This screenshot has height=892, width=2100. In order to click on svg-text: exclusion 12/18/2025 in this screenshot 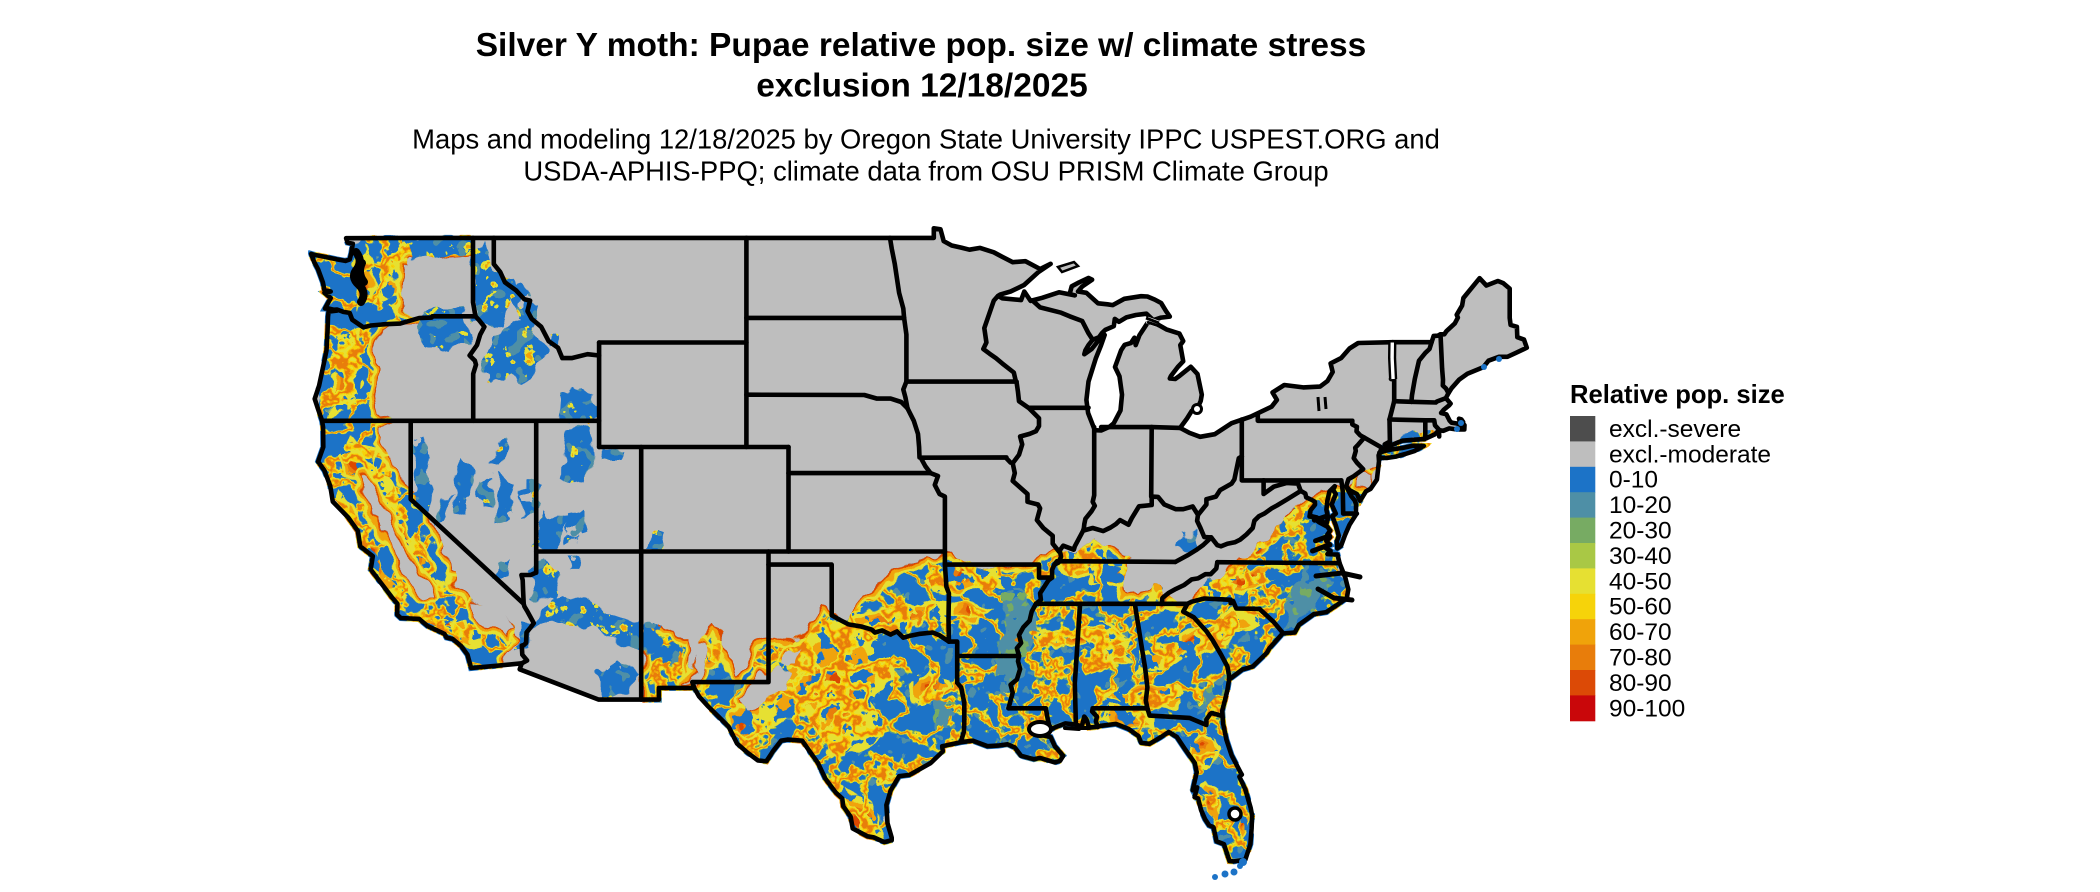, I will do `click(922, 85)`.